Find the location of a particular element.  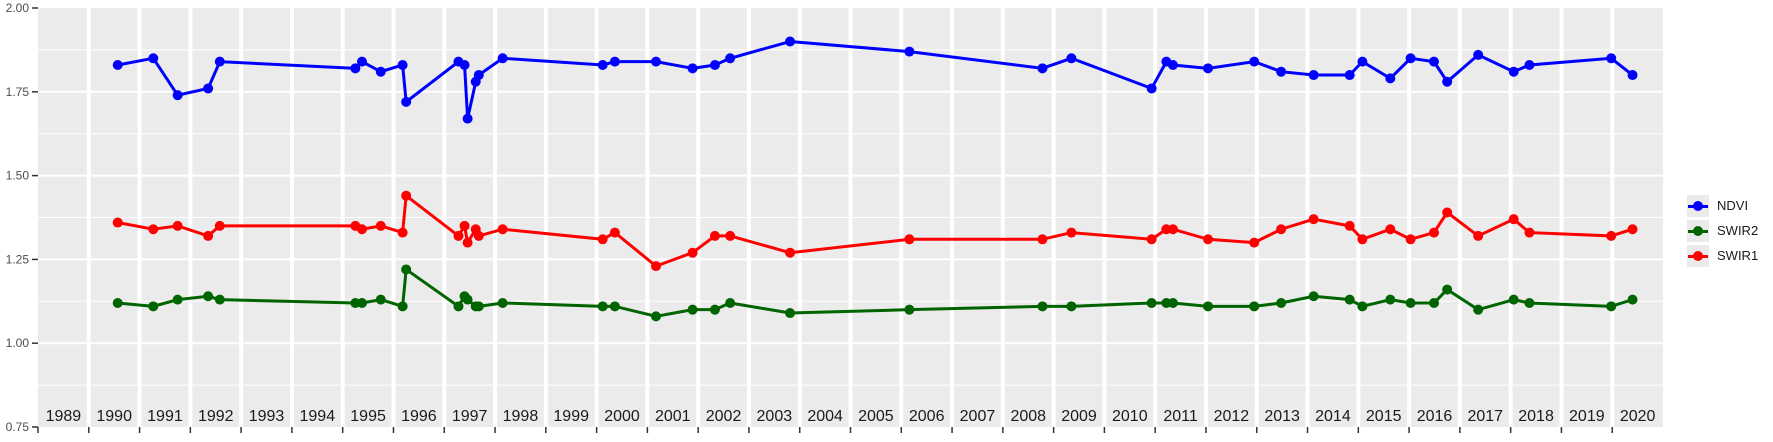

x-year-label: 1996 is located at coordinates (419, 416).